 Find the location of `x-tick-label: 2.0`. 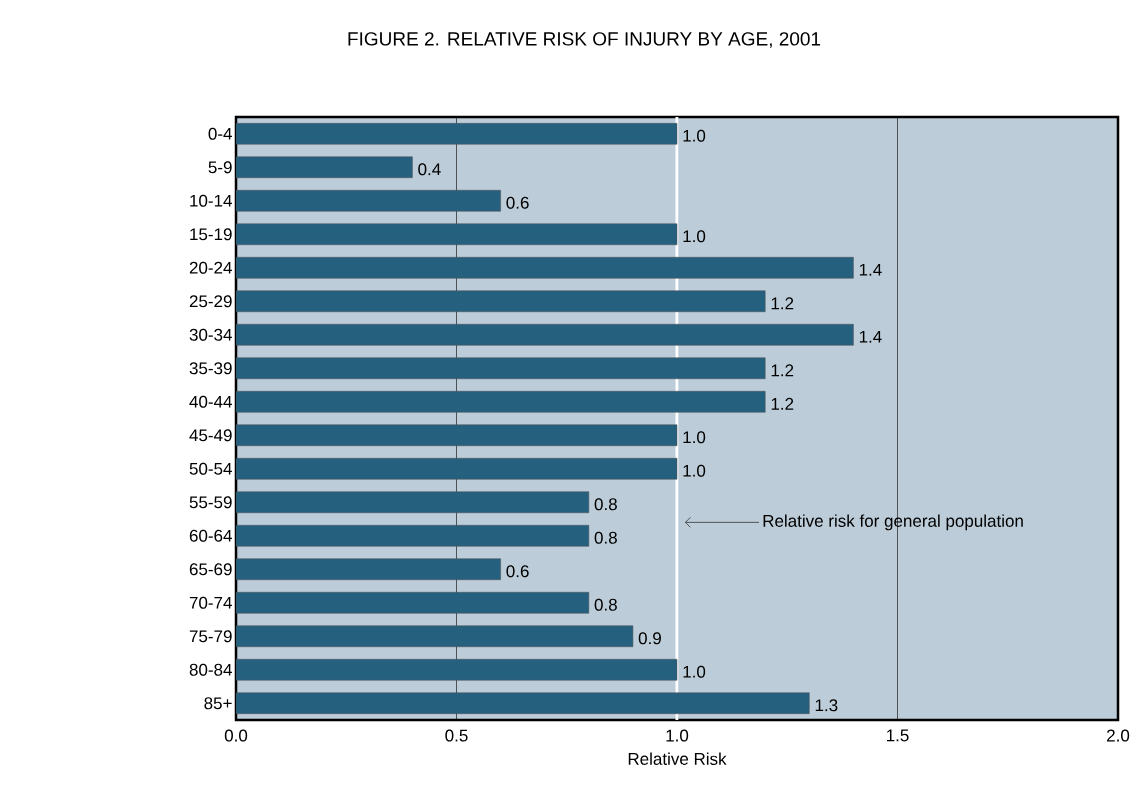

x-tick-label: 2.0 is located at coordinates (1118, 735).